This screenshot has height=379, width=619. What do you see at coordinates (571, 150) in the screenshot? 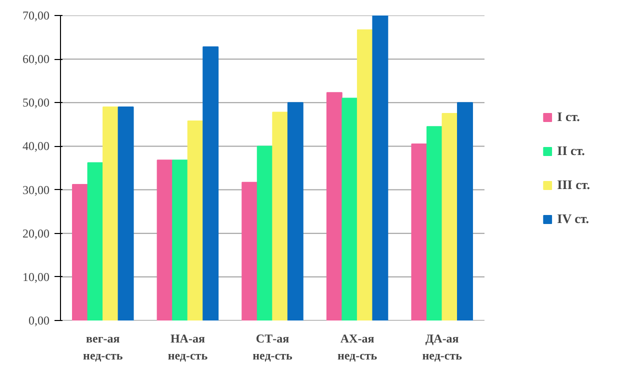
I see `legend-label: II ст.` at bounding box center [571, 150].